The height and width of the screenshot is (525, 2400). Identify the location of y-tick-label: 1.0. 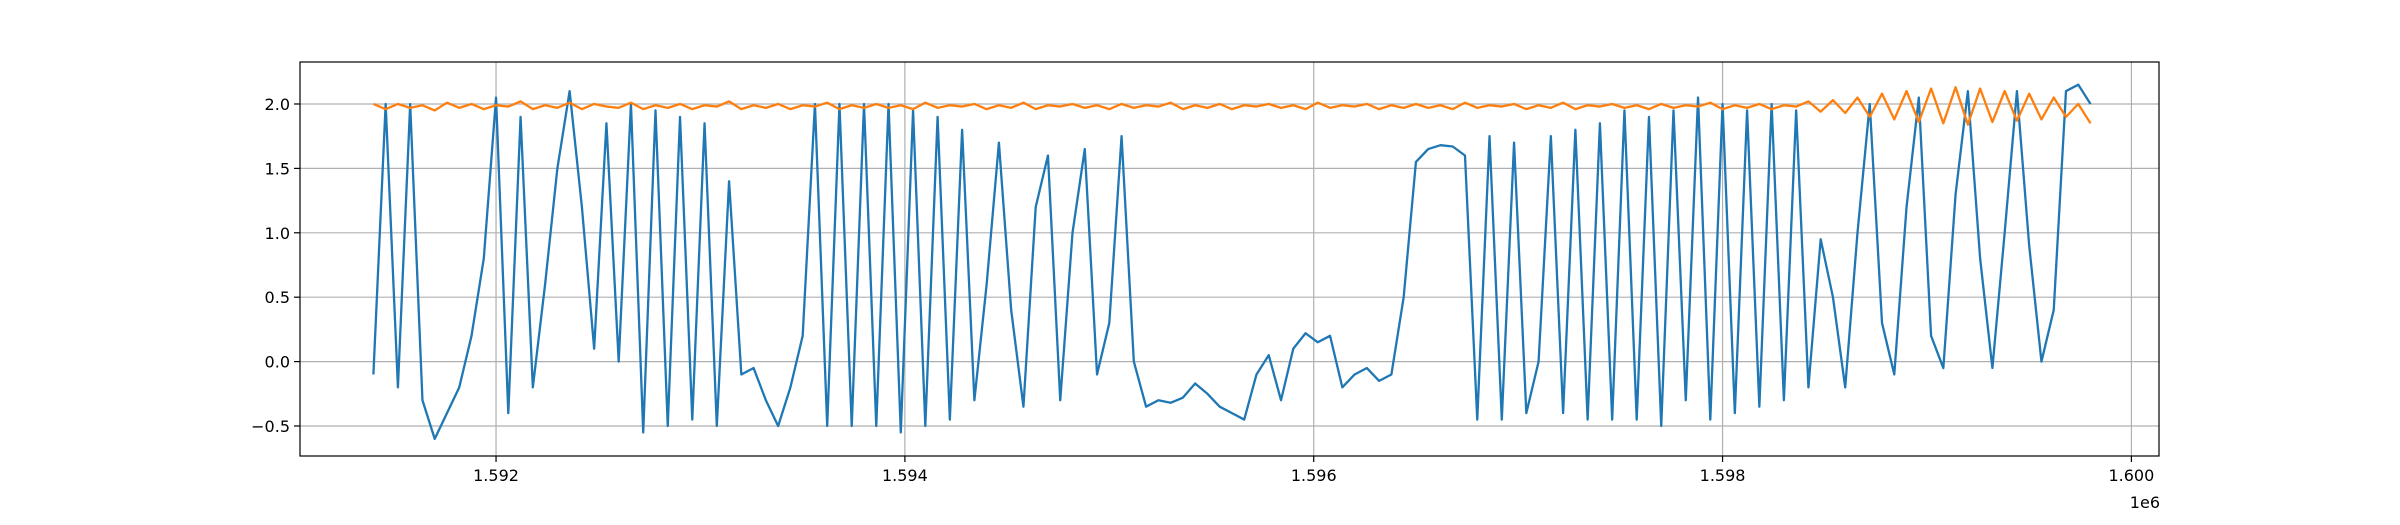
(277, 233).